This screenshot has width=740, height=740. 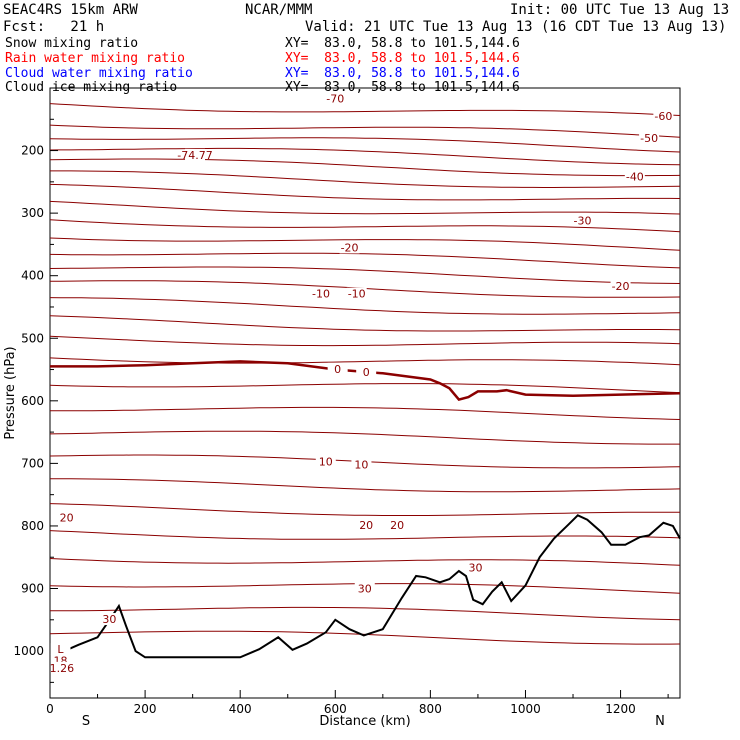 What do you see at coordinates (365, 381) in the screenshot?
I see `zero-isotherm-line` at bounding box center [365, 381].